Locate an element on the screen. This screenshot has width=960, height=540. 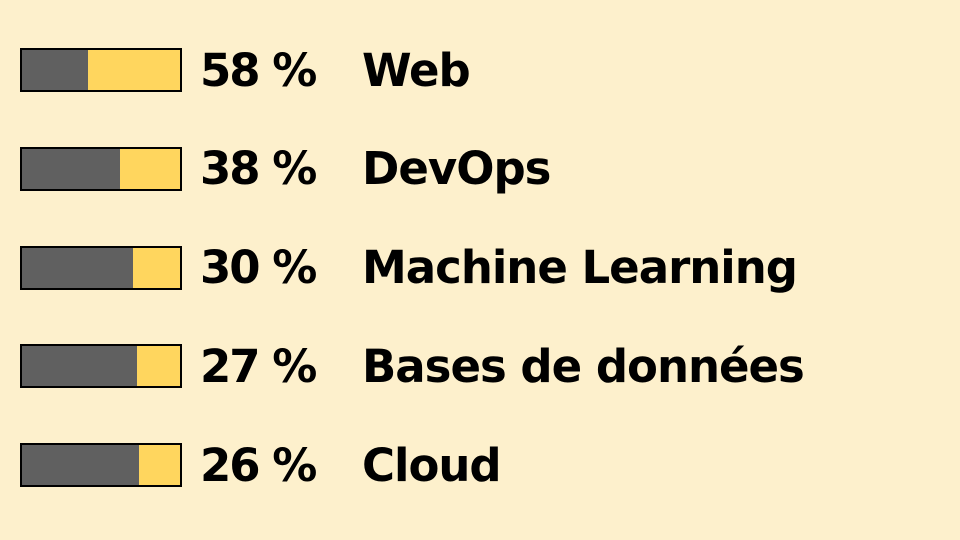
category-label: Machine Learning is located at coordinates (580, 267).